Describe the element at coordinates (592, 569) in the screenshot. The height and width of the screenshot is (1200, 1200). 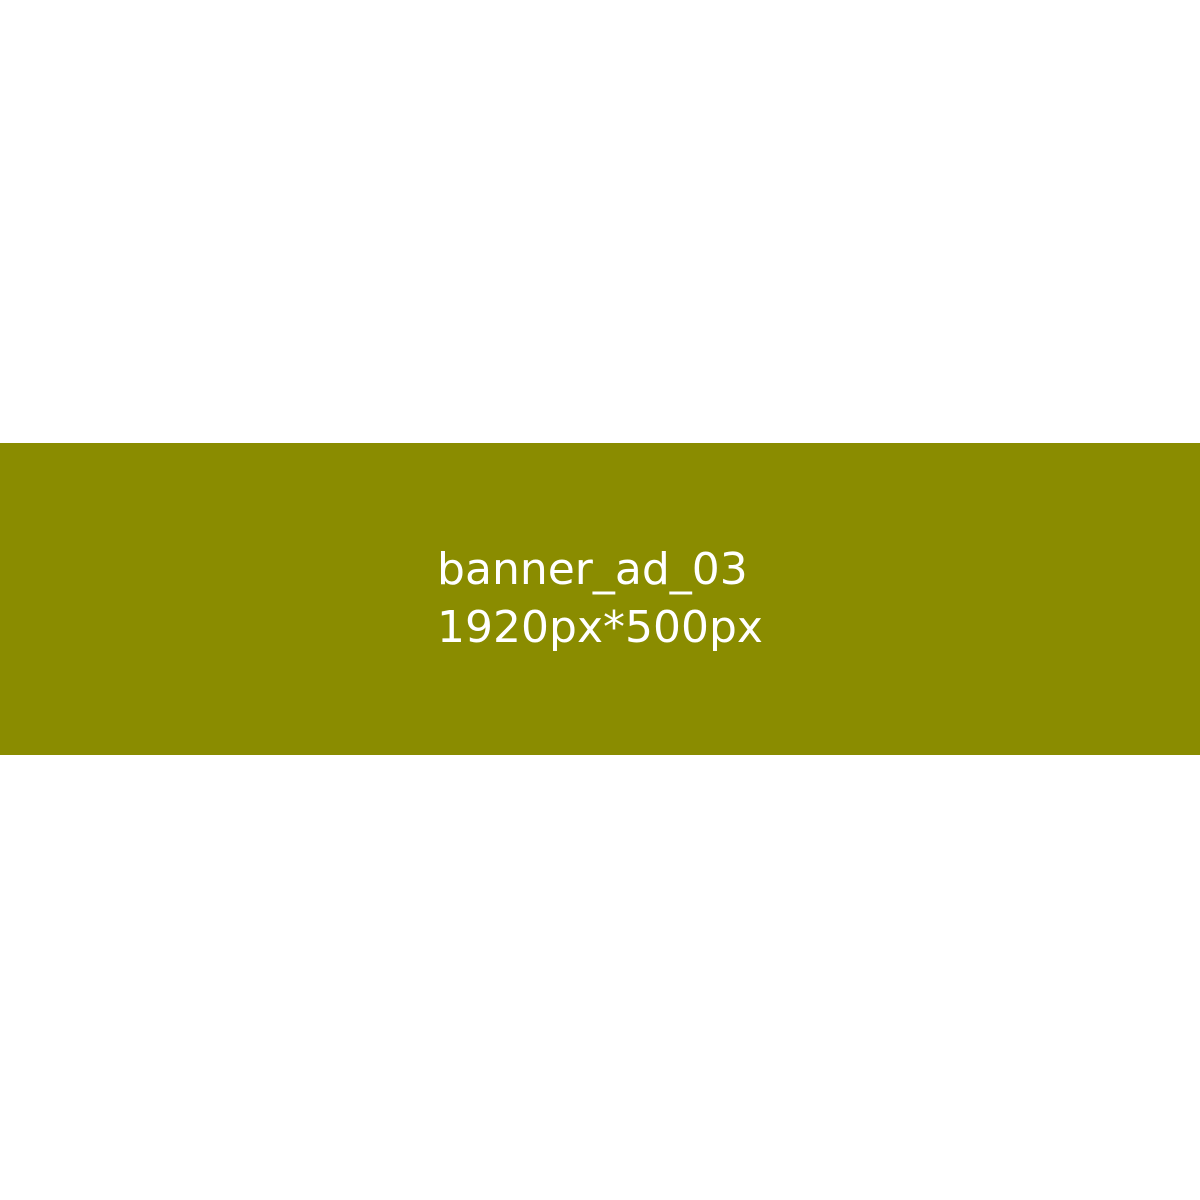
I see `banner-name-label: banner_ad_03` at that location.